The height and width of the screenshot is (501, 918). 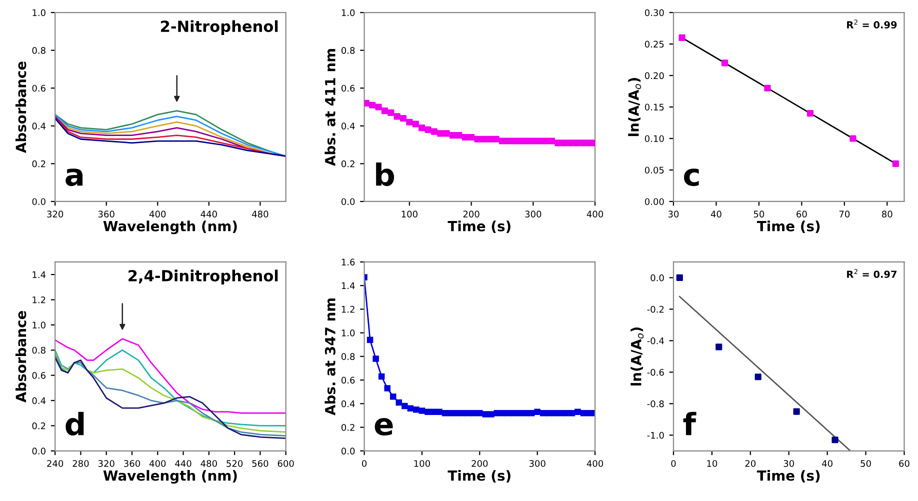 I want to click on x-tick-label: 0, so click(x=673, y=463).